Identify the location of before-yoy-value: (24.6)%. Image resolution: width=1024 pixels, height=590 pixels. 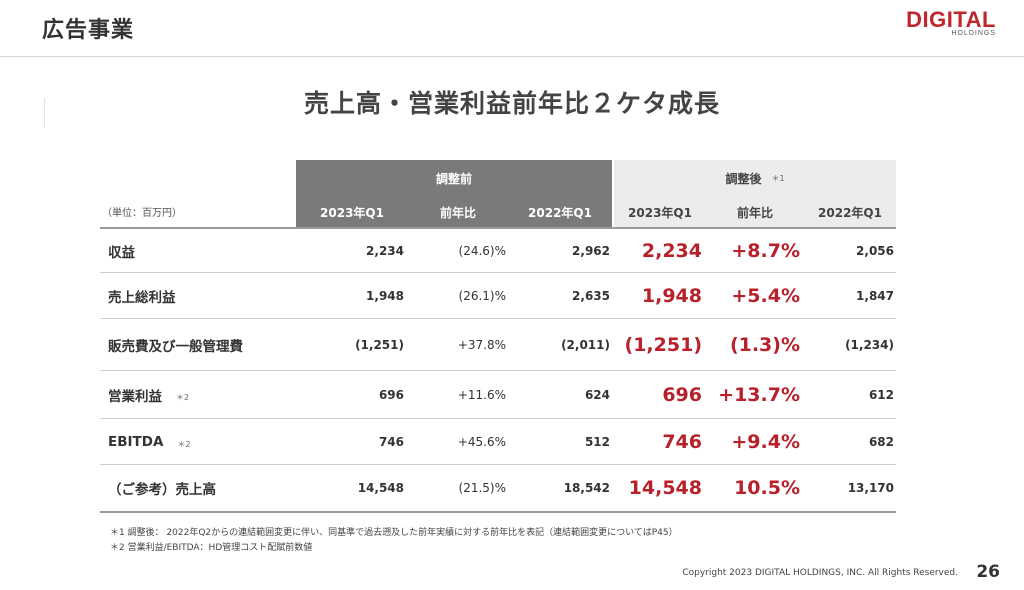
(482, 250).